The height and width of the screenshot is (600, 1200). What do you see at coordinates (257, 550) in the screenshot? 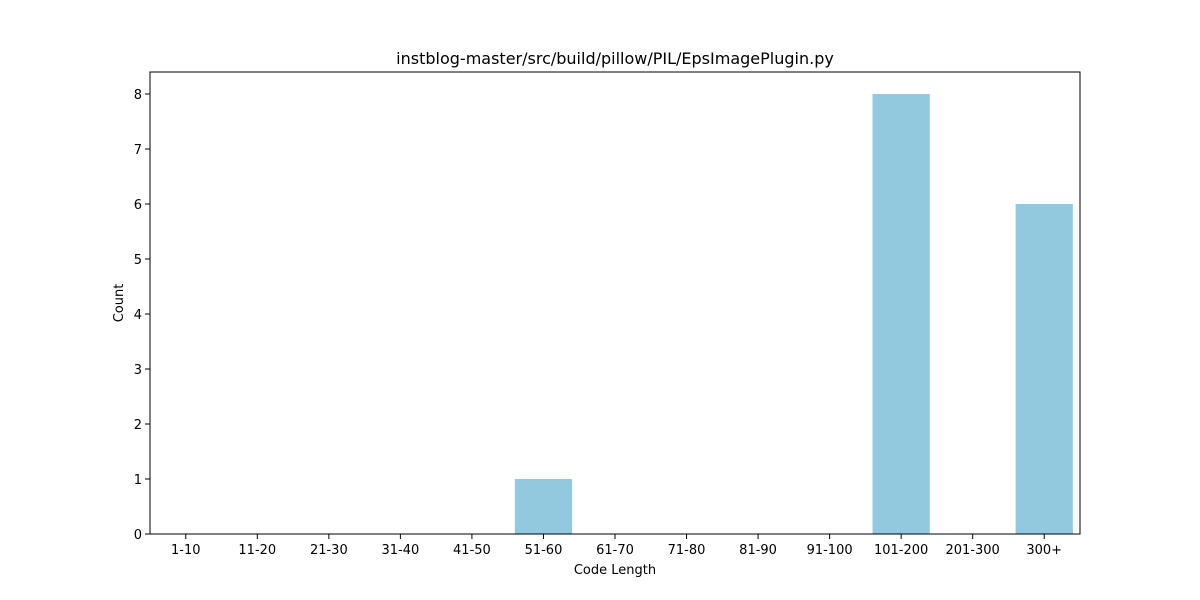
I see `x-tick-label: 11-20` at bounding box center [257, 550].